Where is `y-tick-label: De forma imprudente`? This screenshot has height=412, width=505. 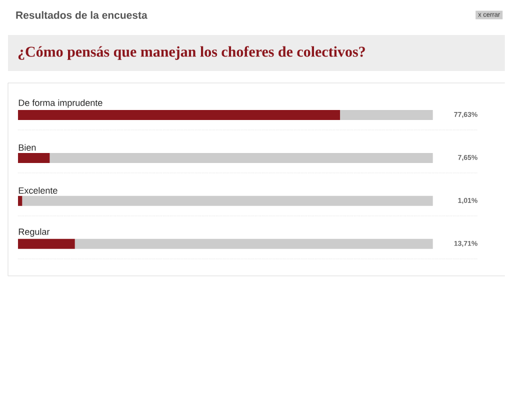
y-tick-label: De forma imprudente is located at coordinates (60, 103).